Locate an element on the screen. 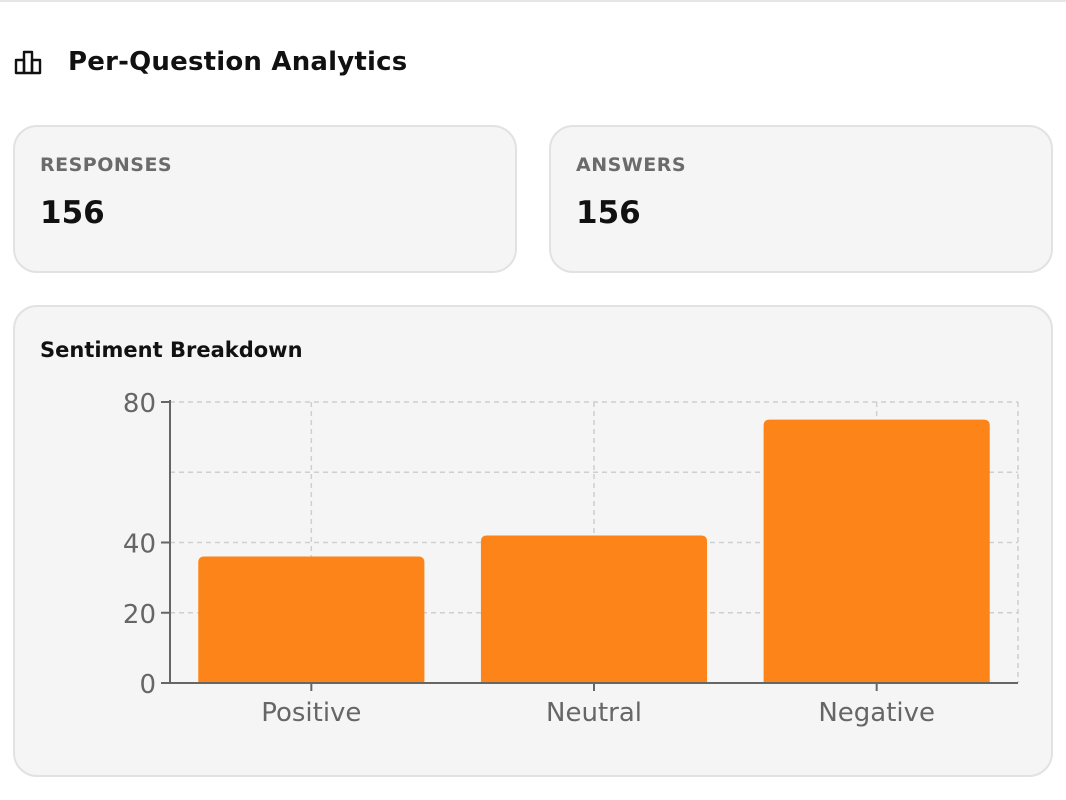 This screenshot has height=800, width=1066. page-header: Per-Question Analytics is located at coordinates (210, 62).